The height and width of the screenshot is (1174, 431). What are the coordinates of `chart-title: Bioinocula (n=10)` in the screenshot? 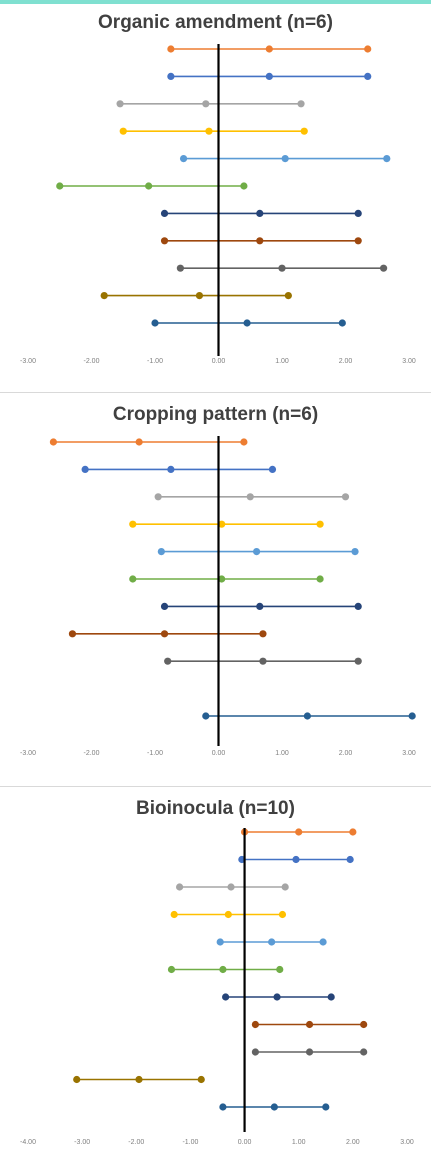 It's located at (215, 808).